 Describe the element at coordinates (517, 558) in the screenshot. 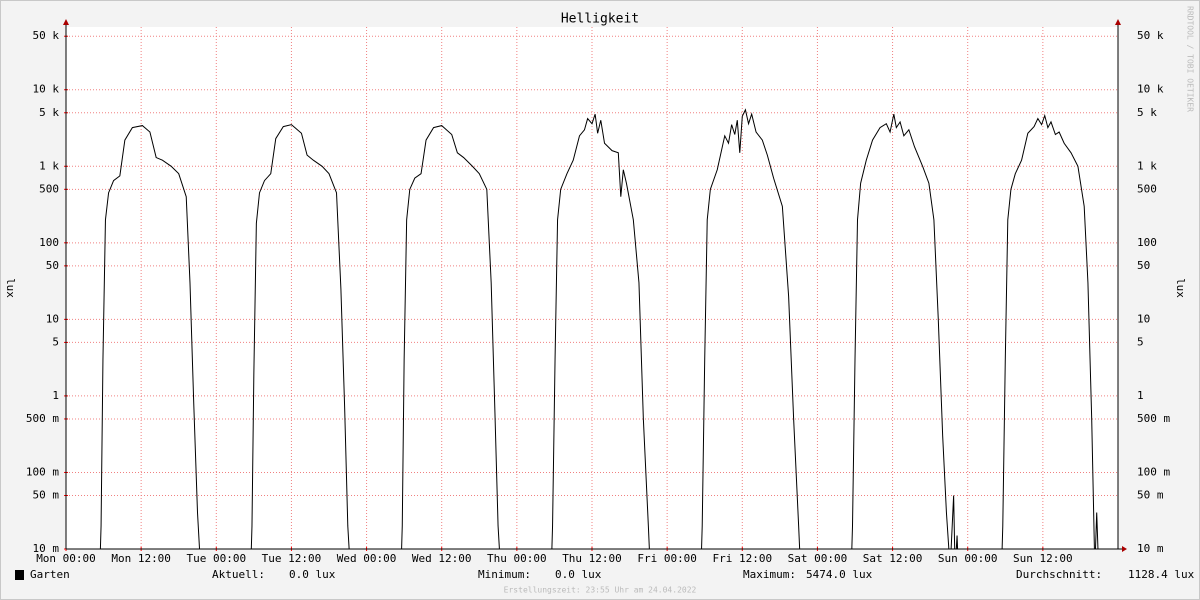

I see `x-tick-label: Thu 00:00` at that location.